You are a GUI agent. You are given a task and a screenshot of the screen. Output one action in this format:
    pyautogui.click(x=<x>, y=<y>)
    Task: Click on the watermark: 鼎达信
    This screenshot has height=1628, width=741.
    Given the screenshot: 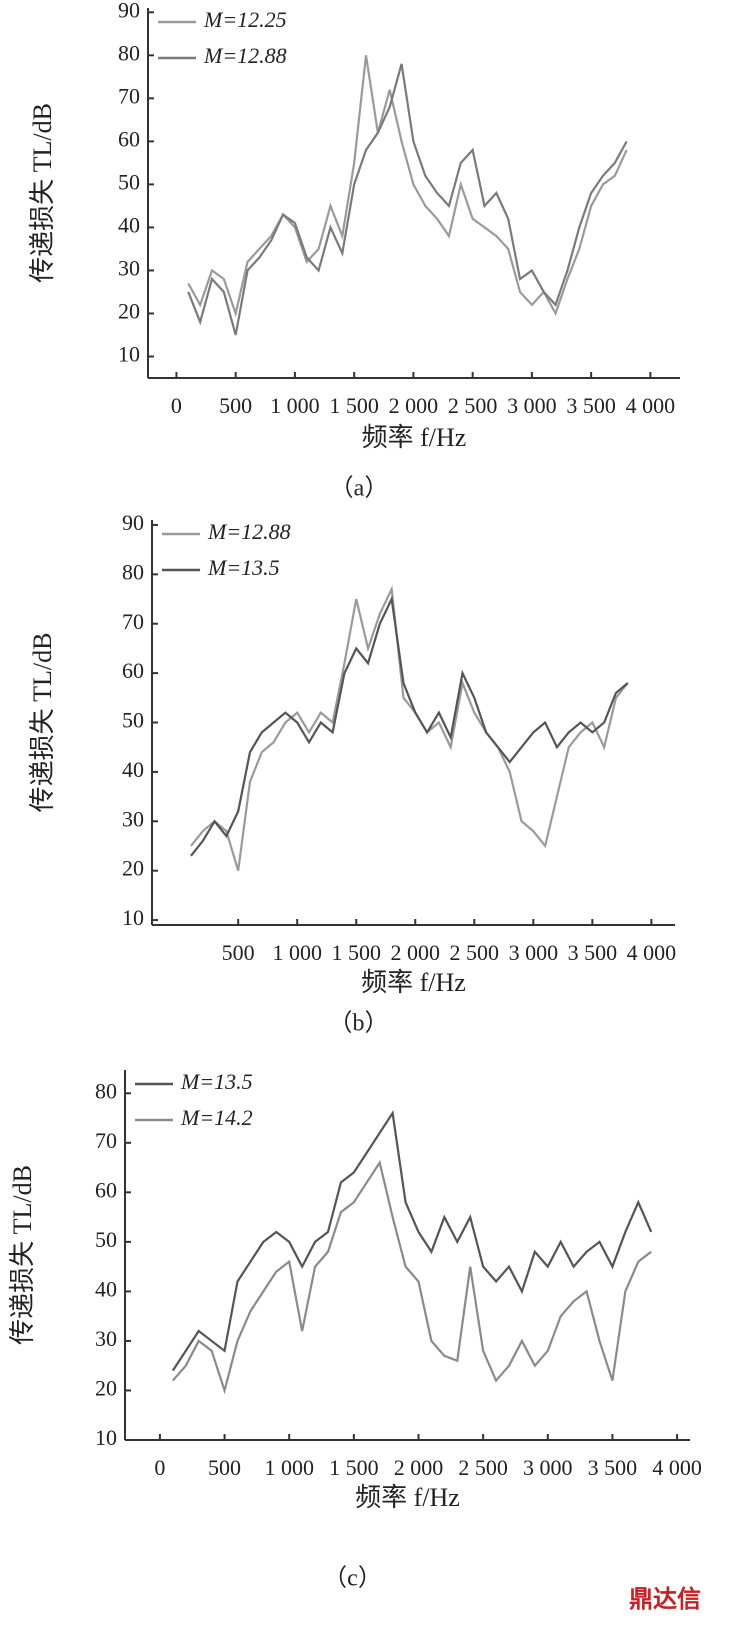 What is the action you would take?
    pyautogui.click(x=665, y=1599)
    